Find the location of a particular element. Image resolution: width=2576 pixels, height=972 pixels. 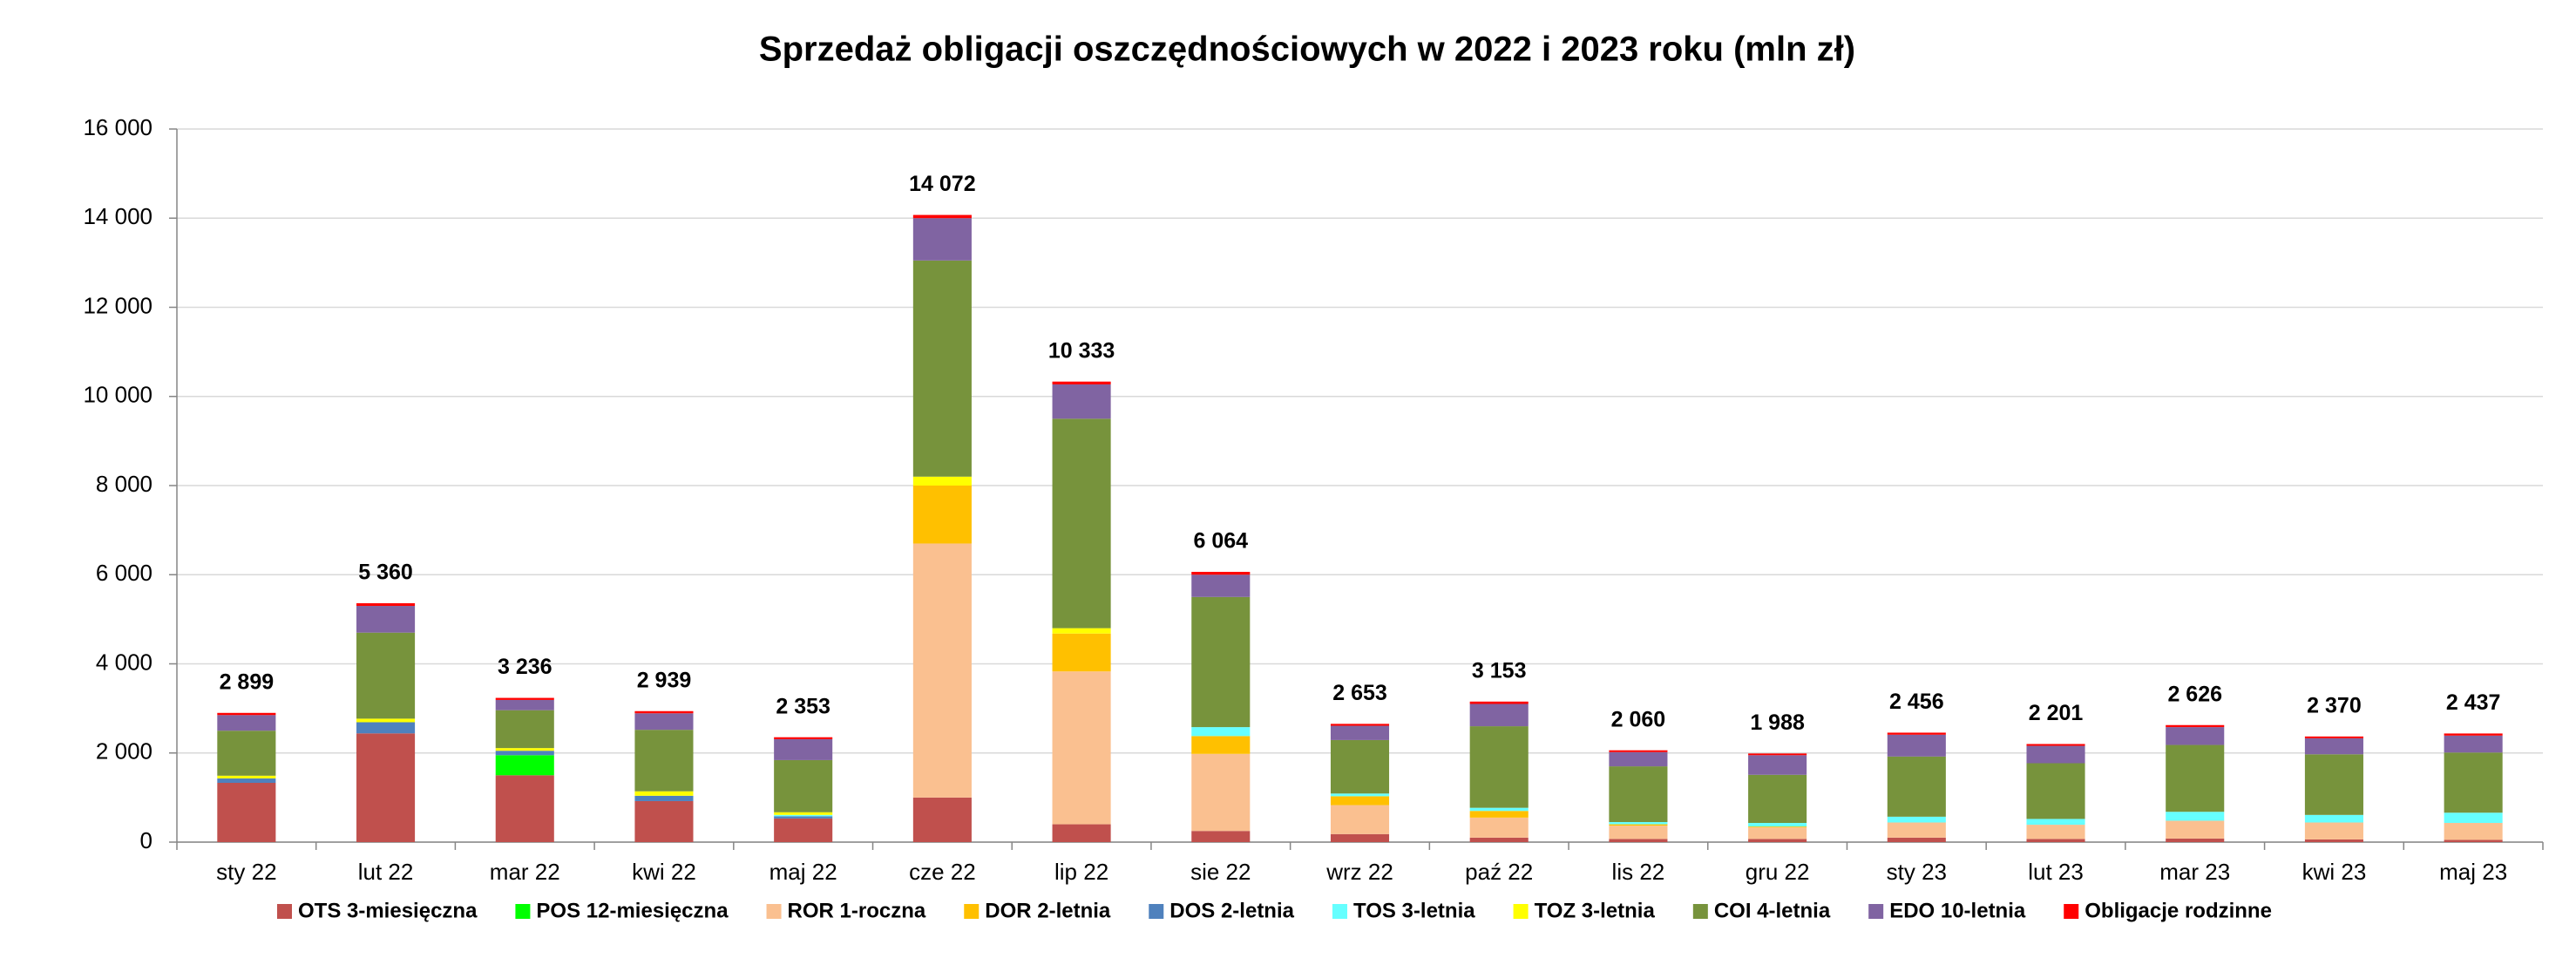

x-tick-label: lip 22 is located at coordinates (1081, 872).